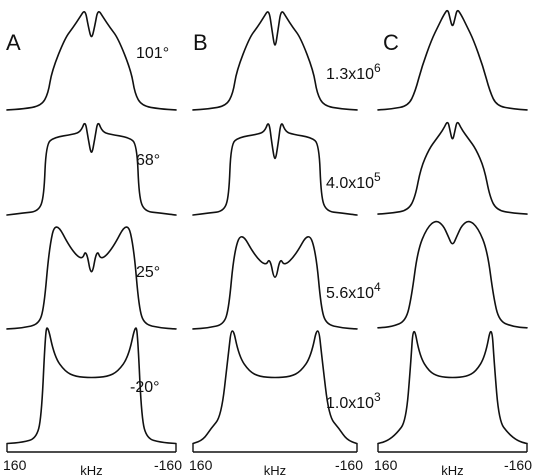 Image resolution: width=534 pixels, height=476 pixels. What do you see at coordinates (452, 469) in the screenshot?
I see `x-axis-unit-c: kHz` at bounding box center [452, 469].